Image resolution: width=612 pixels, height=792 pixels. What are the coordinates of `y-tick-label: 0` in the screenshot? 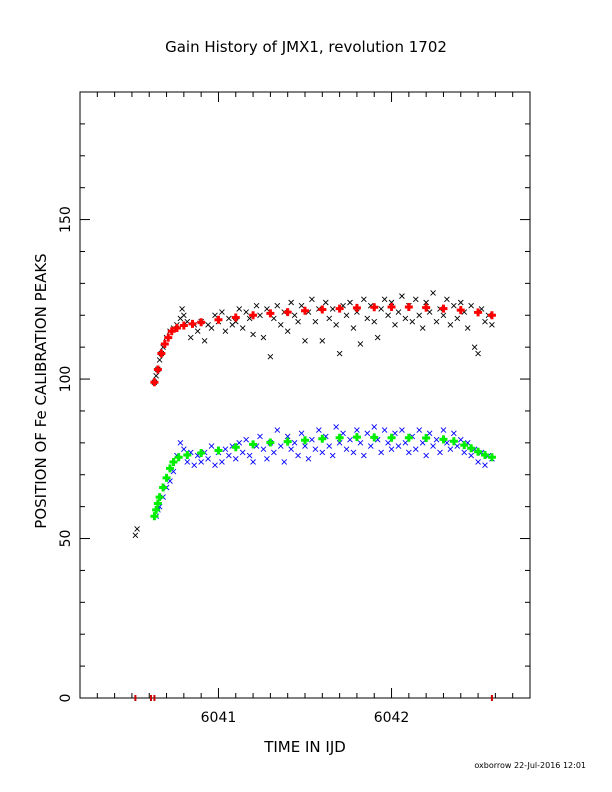 It's located at (66, 698).